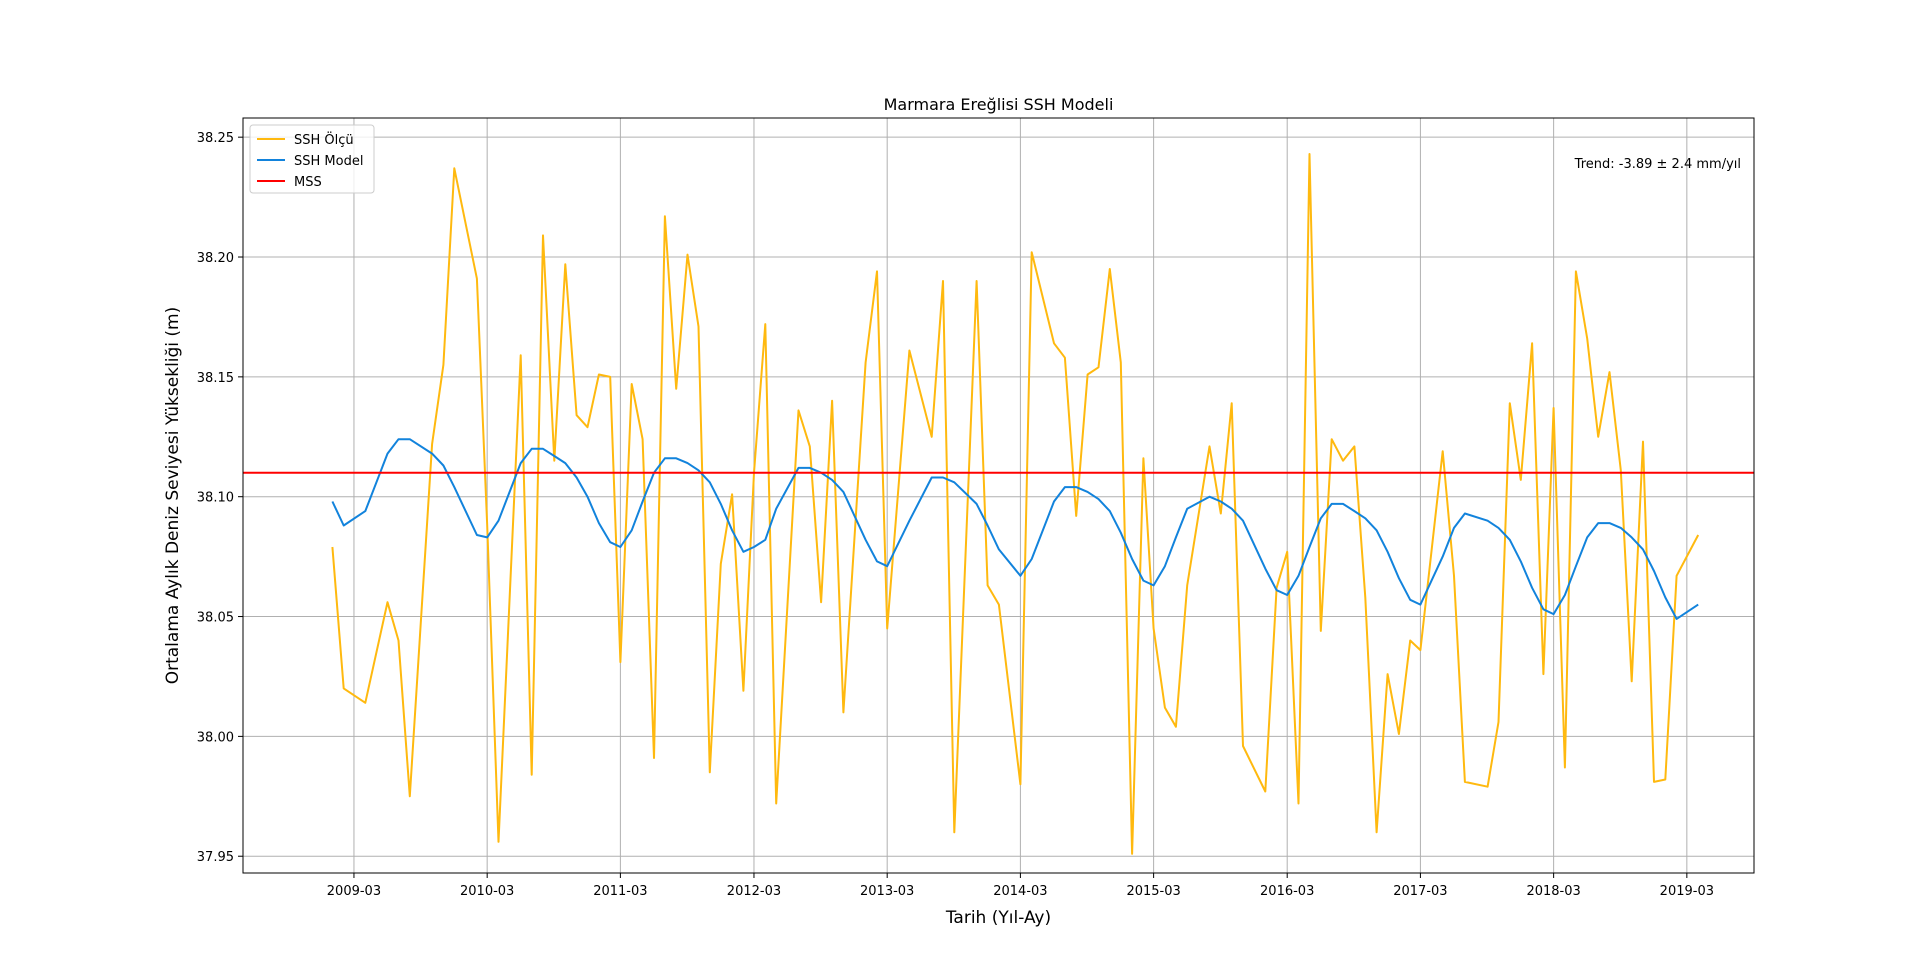  Describe the element at coordinates (354, 891) in the screenshot. I see `x-tick-label: 2009-03` at that location.